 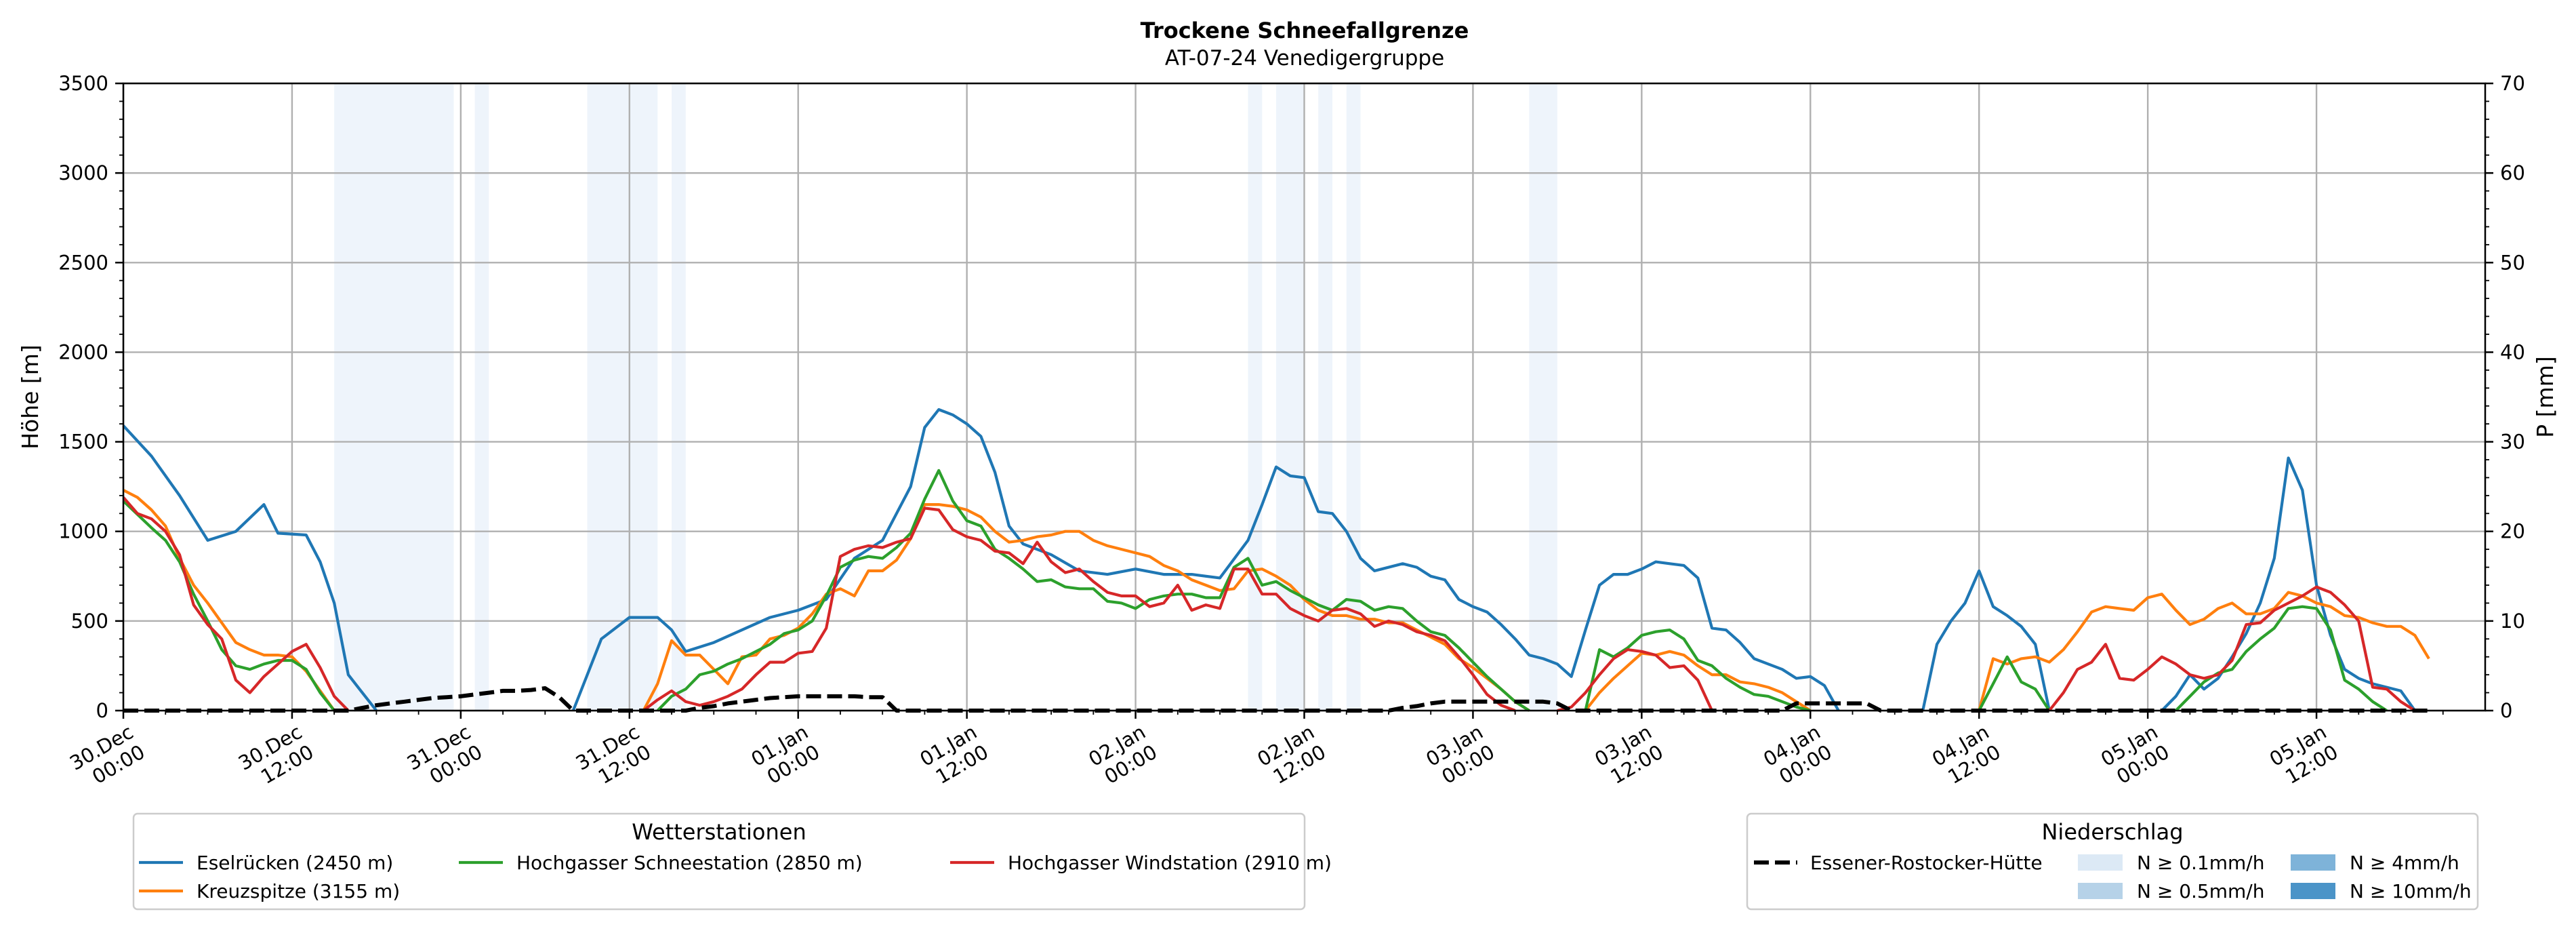 I want to click on legend-precip-level-label: N ≥ 0.1mm/h, so click(x=2200, y=863).